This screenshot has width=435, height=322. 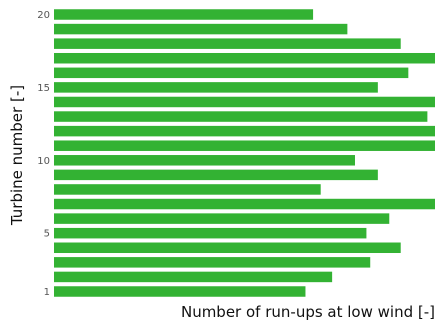 What do you see at coordinates (43, 161) in the screenshot?
I see `y-tick-label-10: 10` at bounding box center [43, 161].